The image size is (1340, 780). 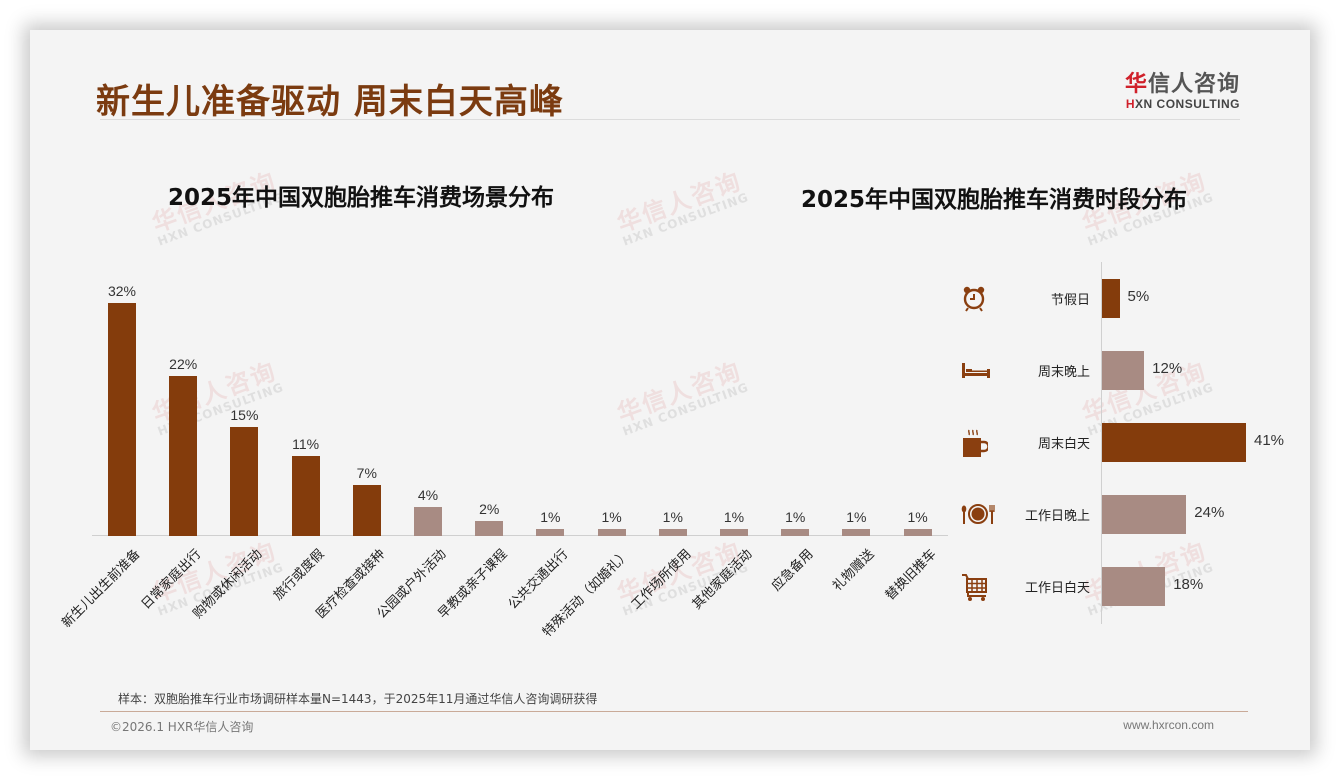 What do you see at coordinates (244, 414) in the screenshot?
I see `bar-value-label: 15%` at bounding box center [244, 414].